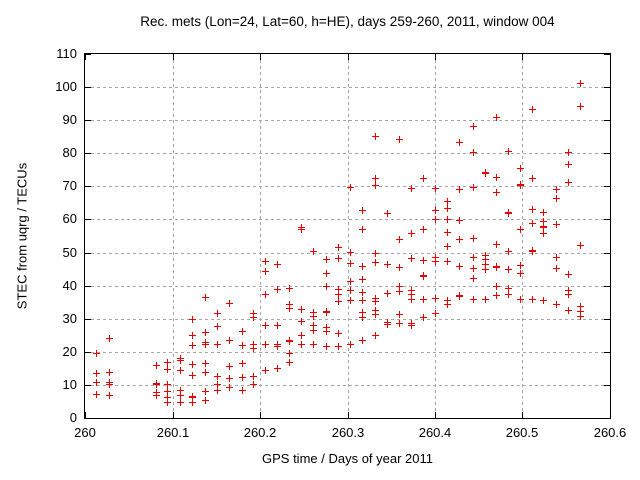  Describe the element at coordinates (522, 432) in the screenshot. I see `x-tick-label: 260.5` at that location.